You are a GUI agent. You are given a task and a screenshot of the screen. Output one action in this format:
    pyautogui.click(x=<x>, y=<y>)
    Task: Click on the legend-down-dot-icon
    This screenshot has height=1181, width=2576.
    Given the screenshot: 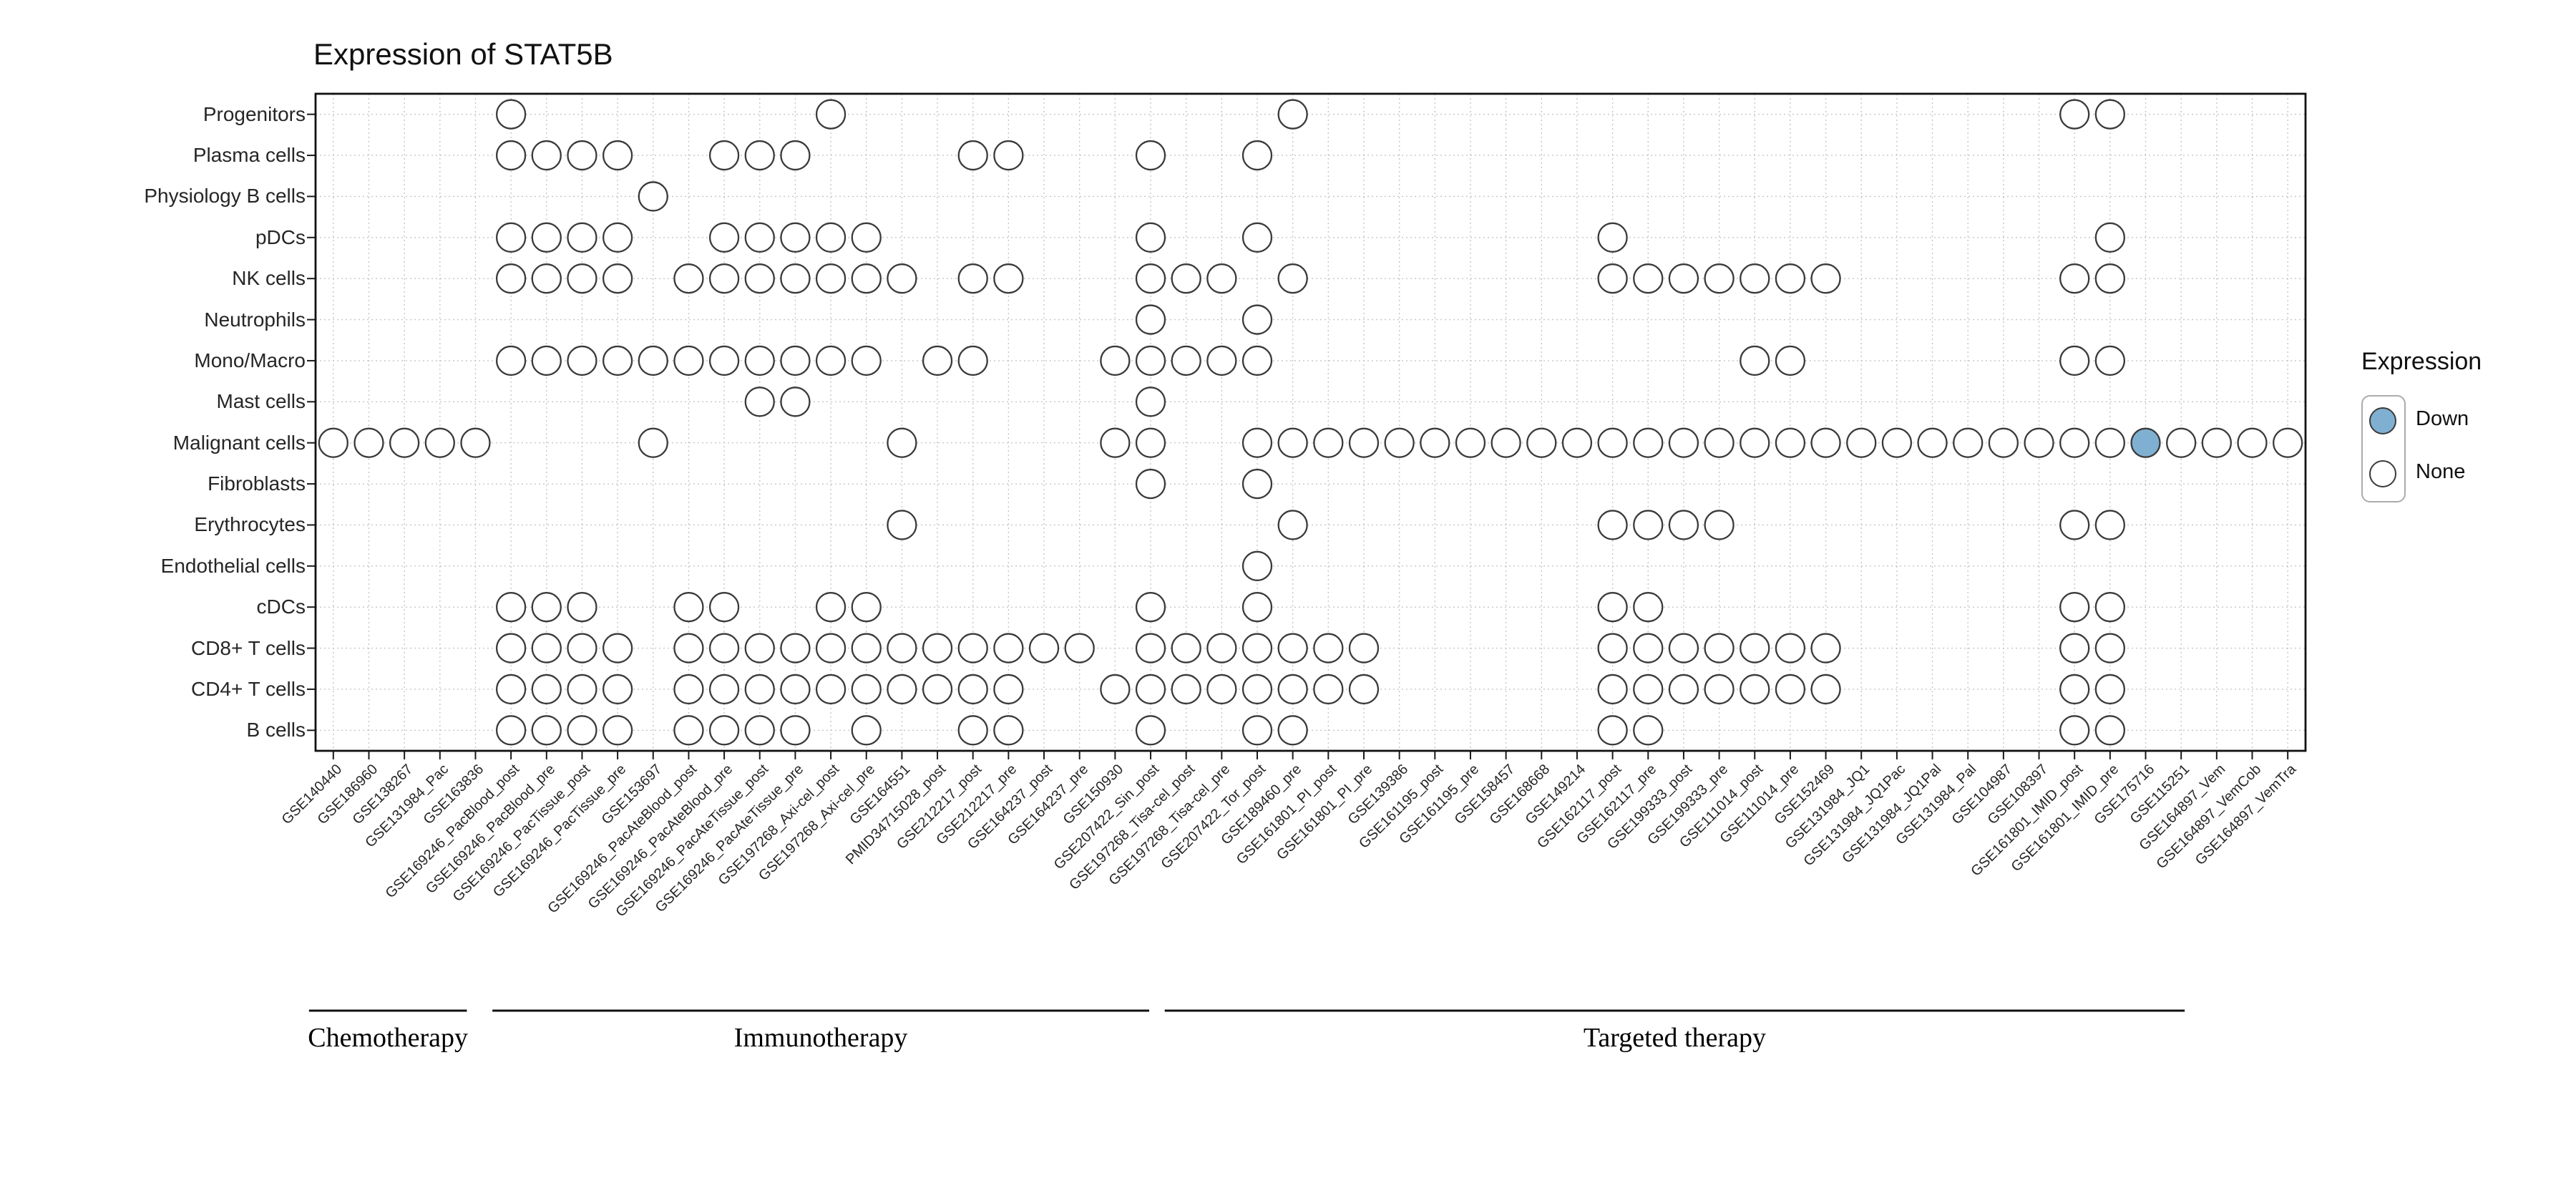 What is the action you would take?
    pyautogui.click(x=2382, y=420)
    